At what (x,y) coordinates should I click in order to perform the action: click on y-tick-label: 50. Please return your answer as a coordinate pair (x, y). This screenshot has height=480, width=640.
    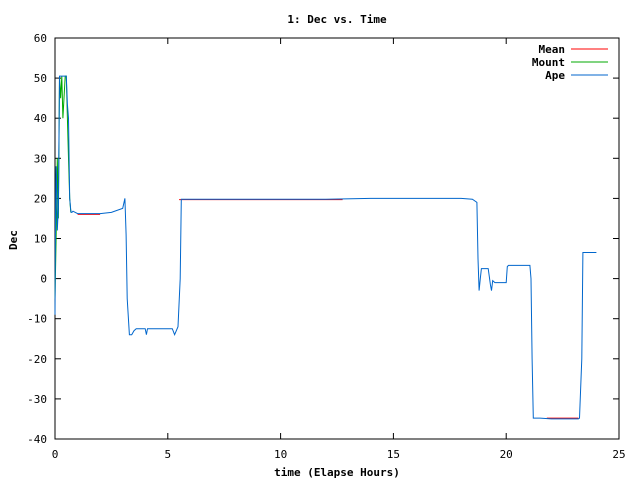
    Looking at the image, I should click on (40, 78).